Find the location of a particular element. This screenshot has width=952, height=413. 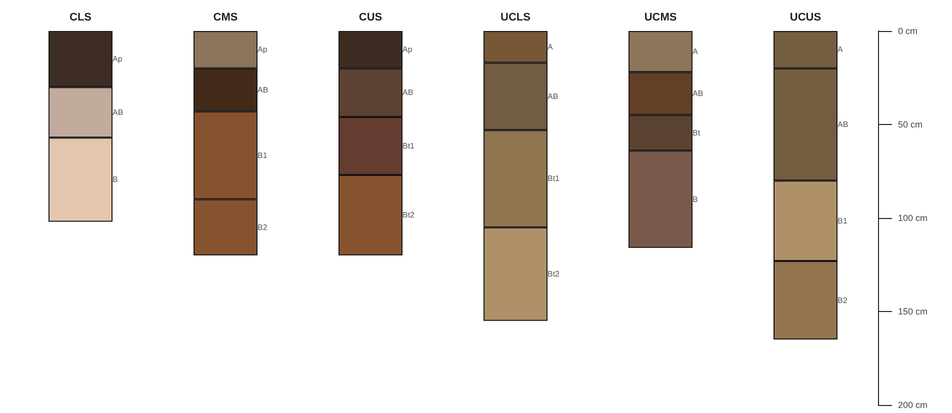

x-tick-label: CMS is located at coordinates (225, 18).